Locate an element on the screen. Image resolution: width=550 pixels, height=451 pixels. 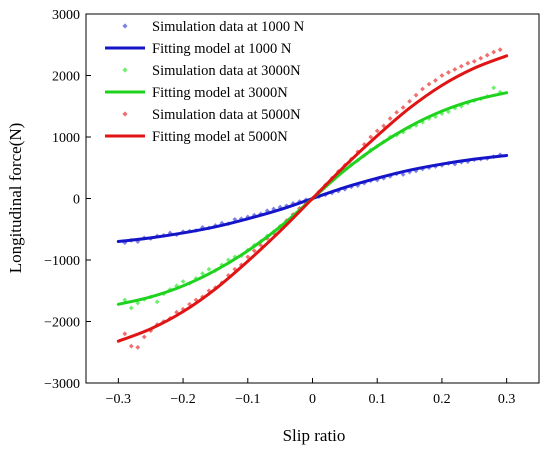
x-tick-label: 0.3 is located at coordinates (507, 399).